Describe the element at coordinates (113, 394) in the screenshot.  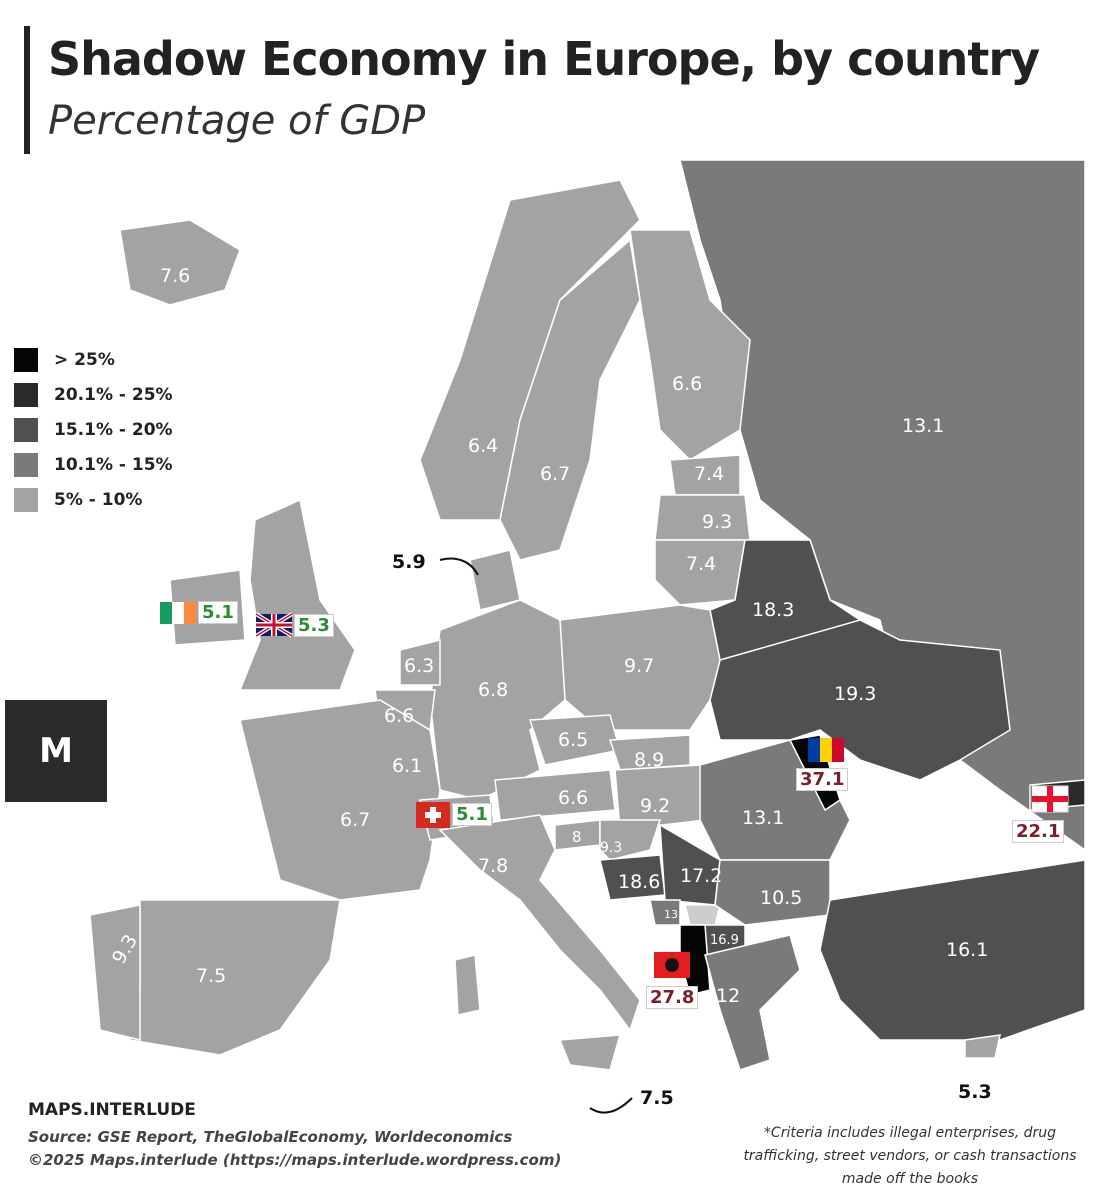
I see `legend-label: 20.1% - 25%` at that location.